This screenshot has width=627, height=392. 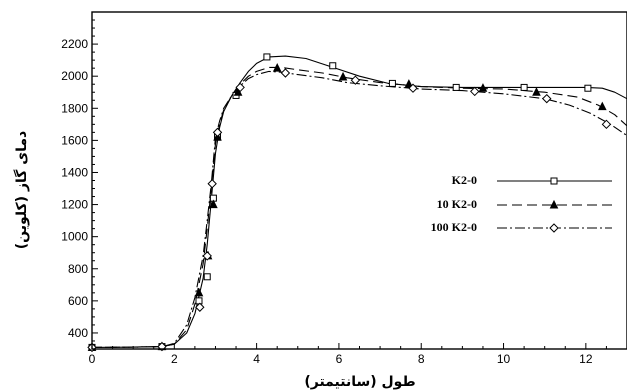 What do you see at coordinates (74, 172) in the screenshot?
I see `y-tick-label: 1400` at bounding box center [74, 172].